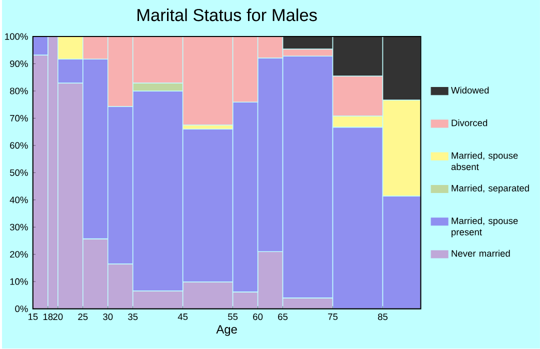 The height and width of the screenshot is (349, 540). What do you see at coordinates (383, 317) in the screenshot?
I see `x-tick-label: 85` at bounding box center [383, 317].